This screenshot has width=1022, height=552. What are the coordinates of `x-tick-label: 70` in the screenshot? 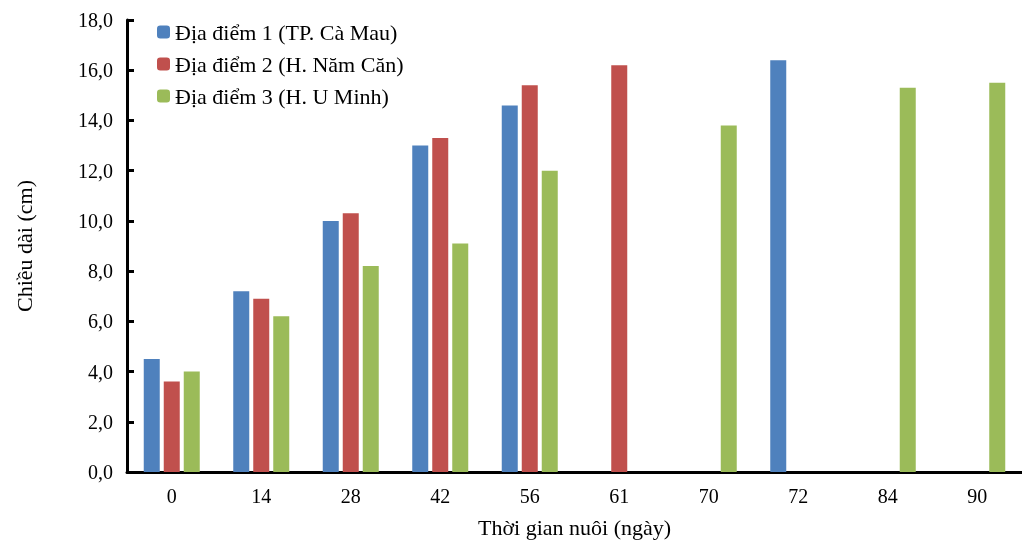 It's located at (708, 496).